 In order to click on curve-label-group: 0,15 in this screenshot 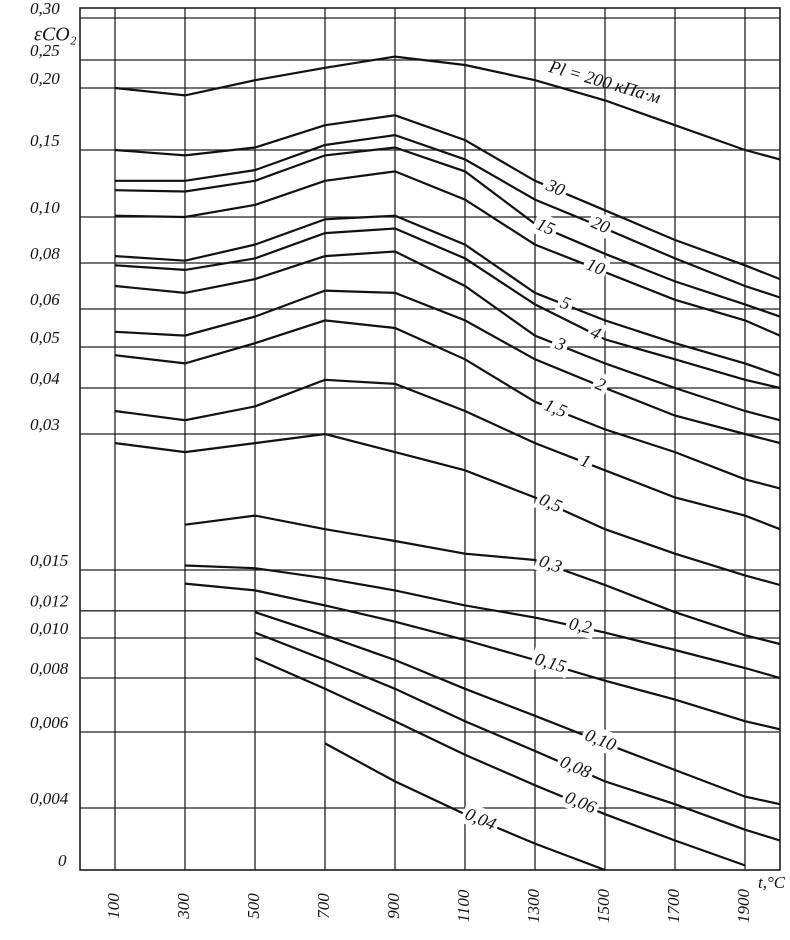, I will do `click(550, 662)`.